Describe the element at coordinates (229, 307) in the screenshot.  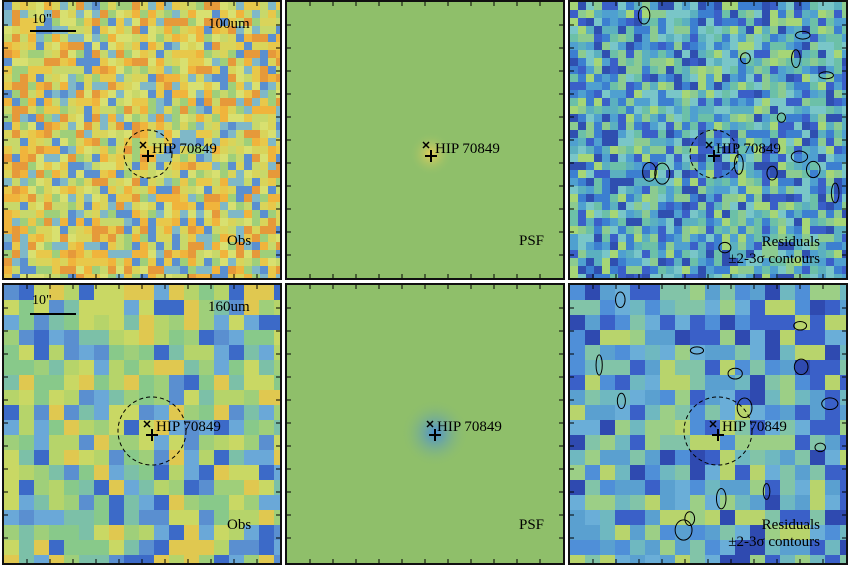
I see `band-label-160um: 160um` at that location.